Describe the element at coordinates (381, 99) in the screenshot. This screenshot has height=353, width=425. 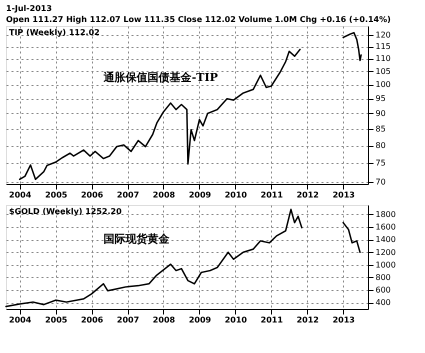
I see `y-tick-label: 95` at that location.